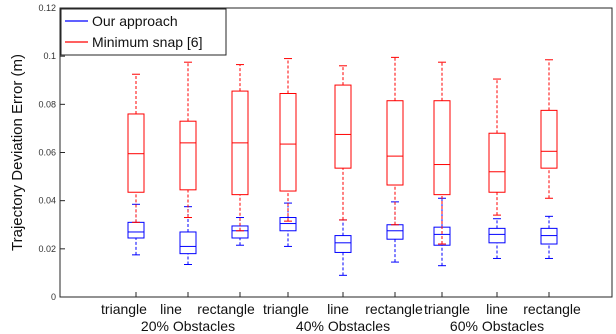 The width and height of the screenshot is (616, 334). What do you see at coordinates (47, 8) in the screenshot?
I see `y-tick-label: 0.12` at bounding box center [47, 8].